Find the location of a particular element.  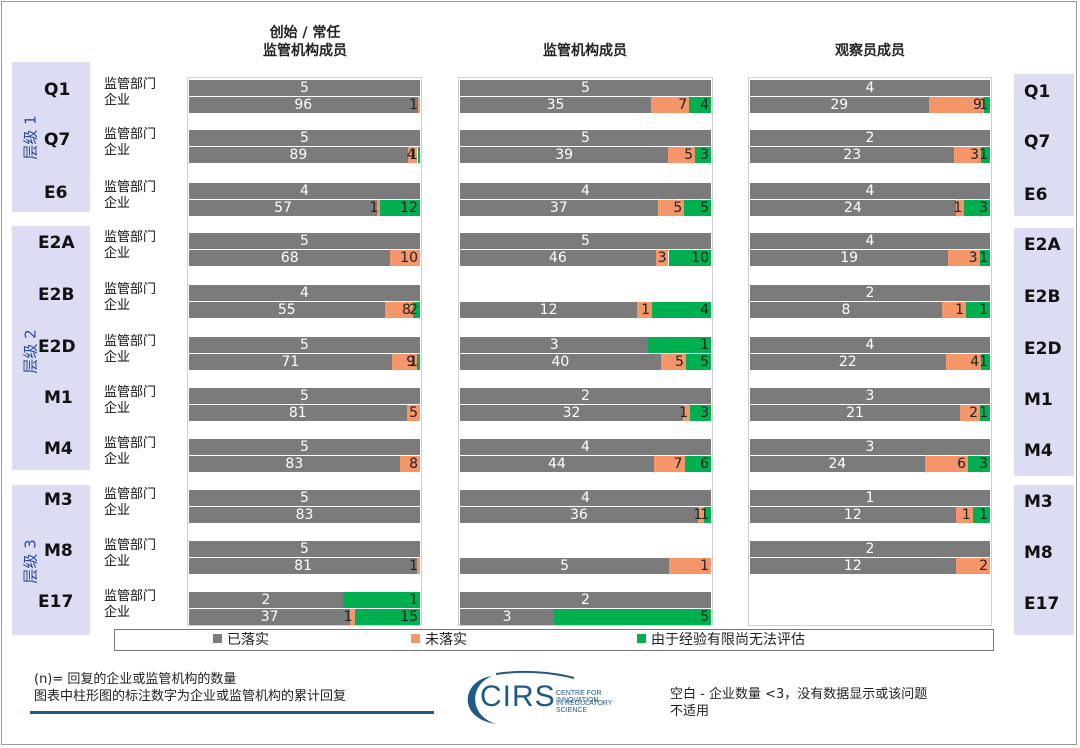

question-label-left: E2A is located at coordinates (56, 243).